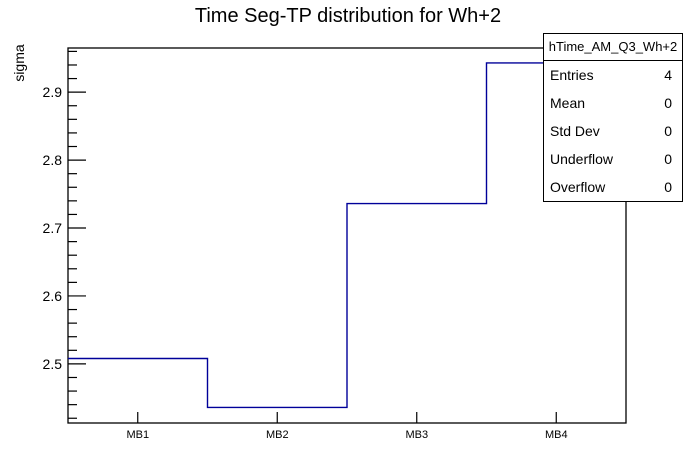  I want to click on y-tick-label: 2.5, so click(53, 364).